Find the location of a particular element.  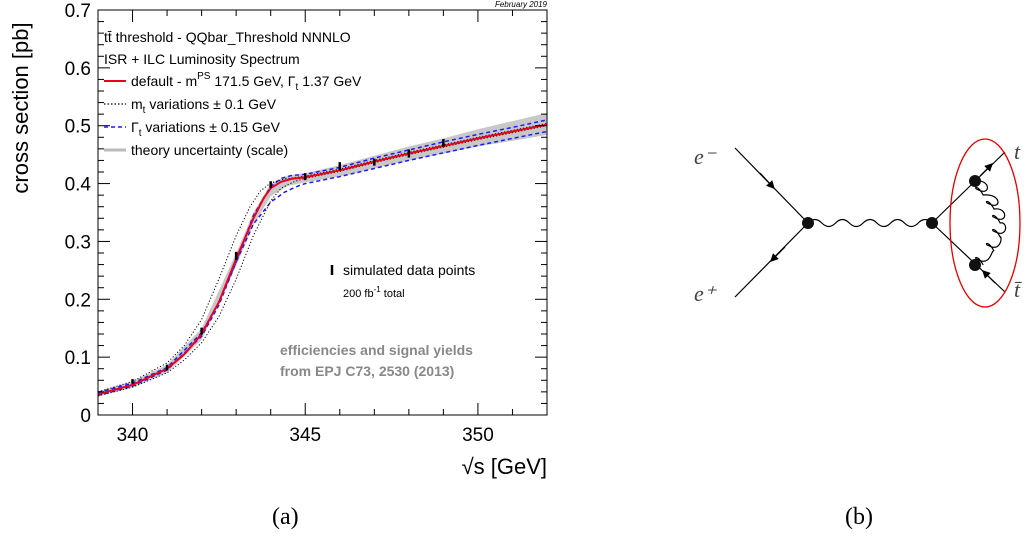

y-tick-label: 0.1 is located at coordinates (78, 358).